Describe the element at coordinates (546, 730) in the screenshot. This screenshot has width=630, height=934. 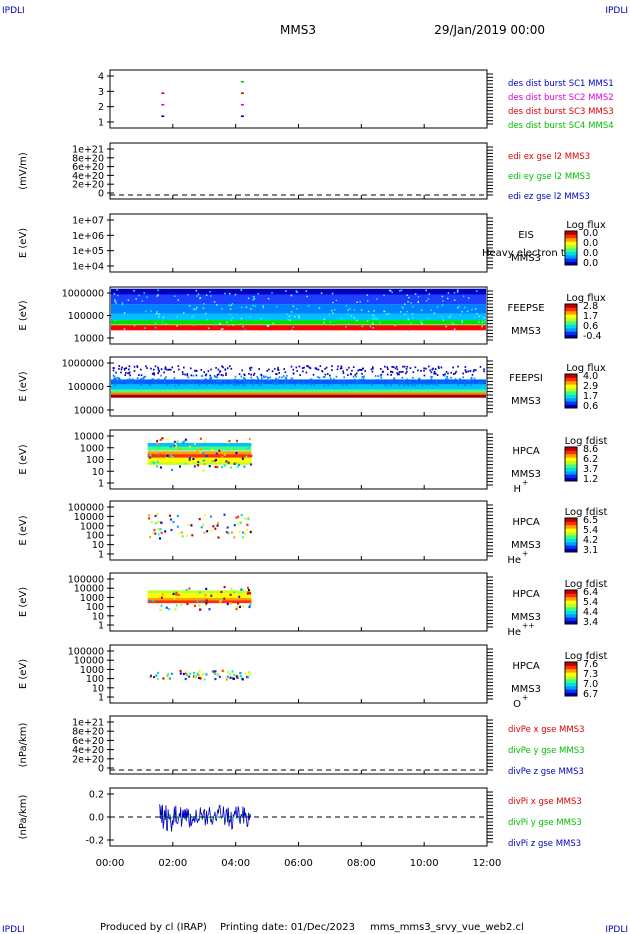
I see `legend-entry: divPe x gse MMS3` at that location.